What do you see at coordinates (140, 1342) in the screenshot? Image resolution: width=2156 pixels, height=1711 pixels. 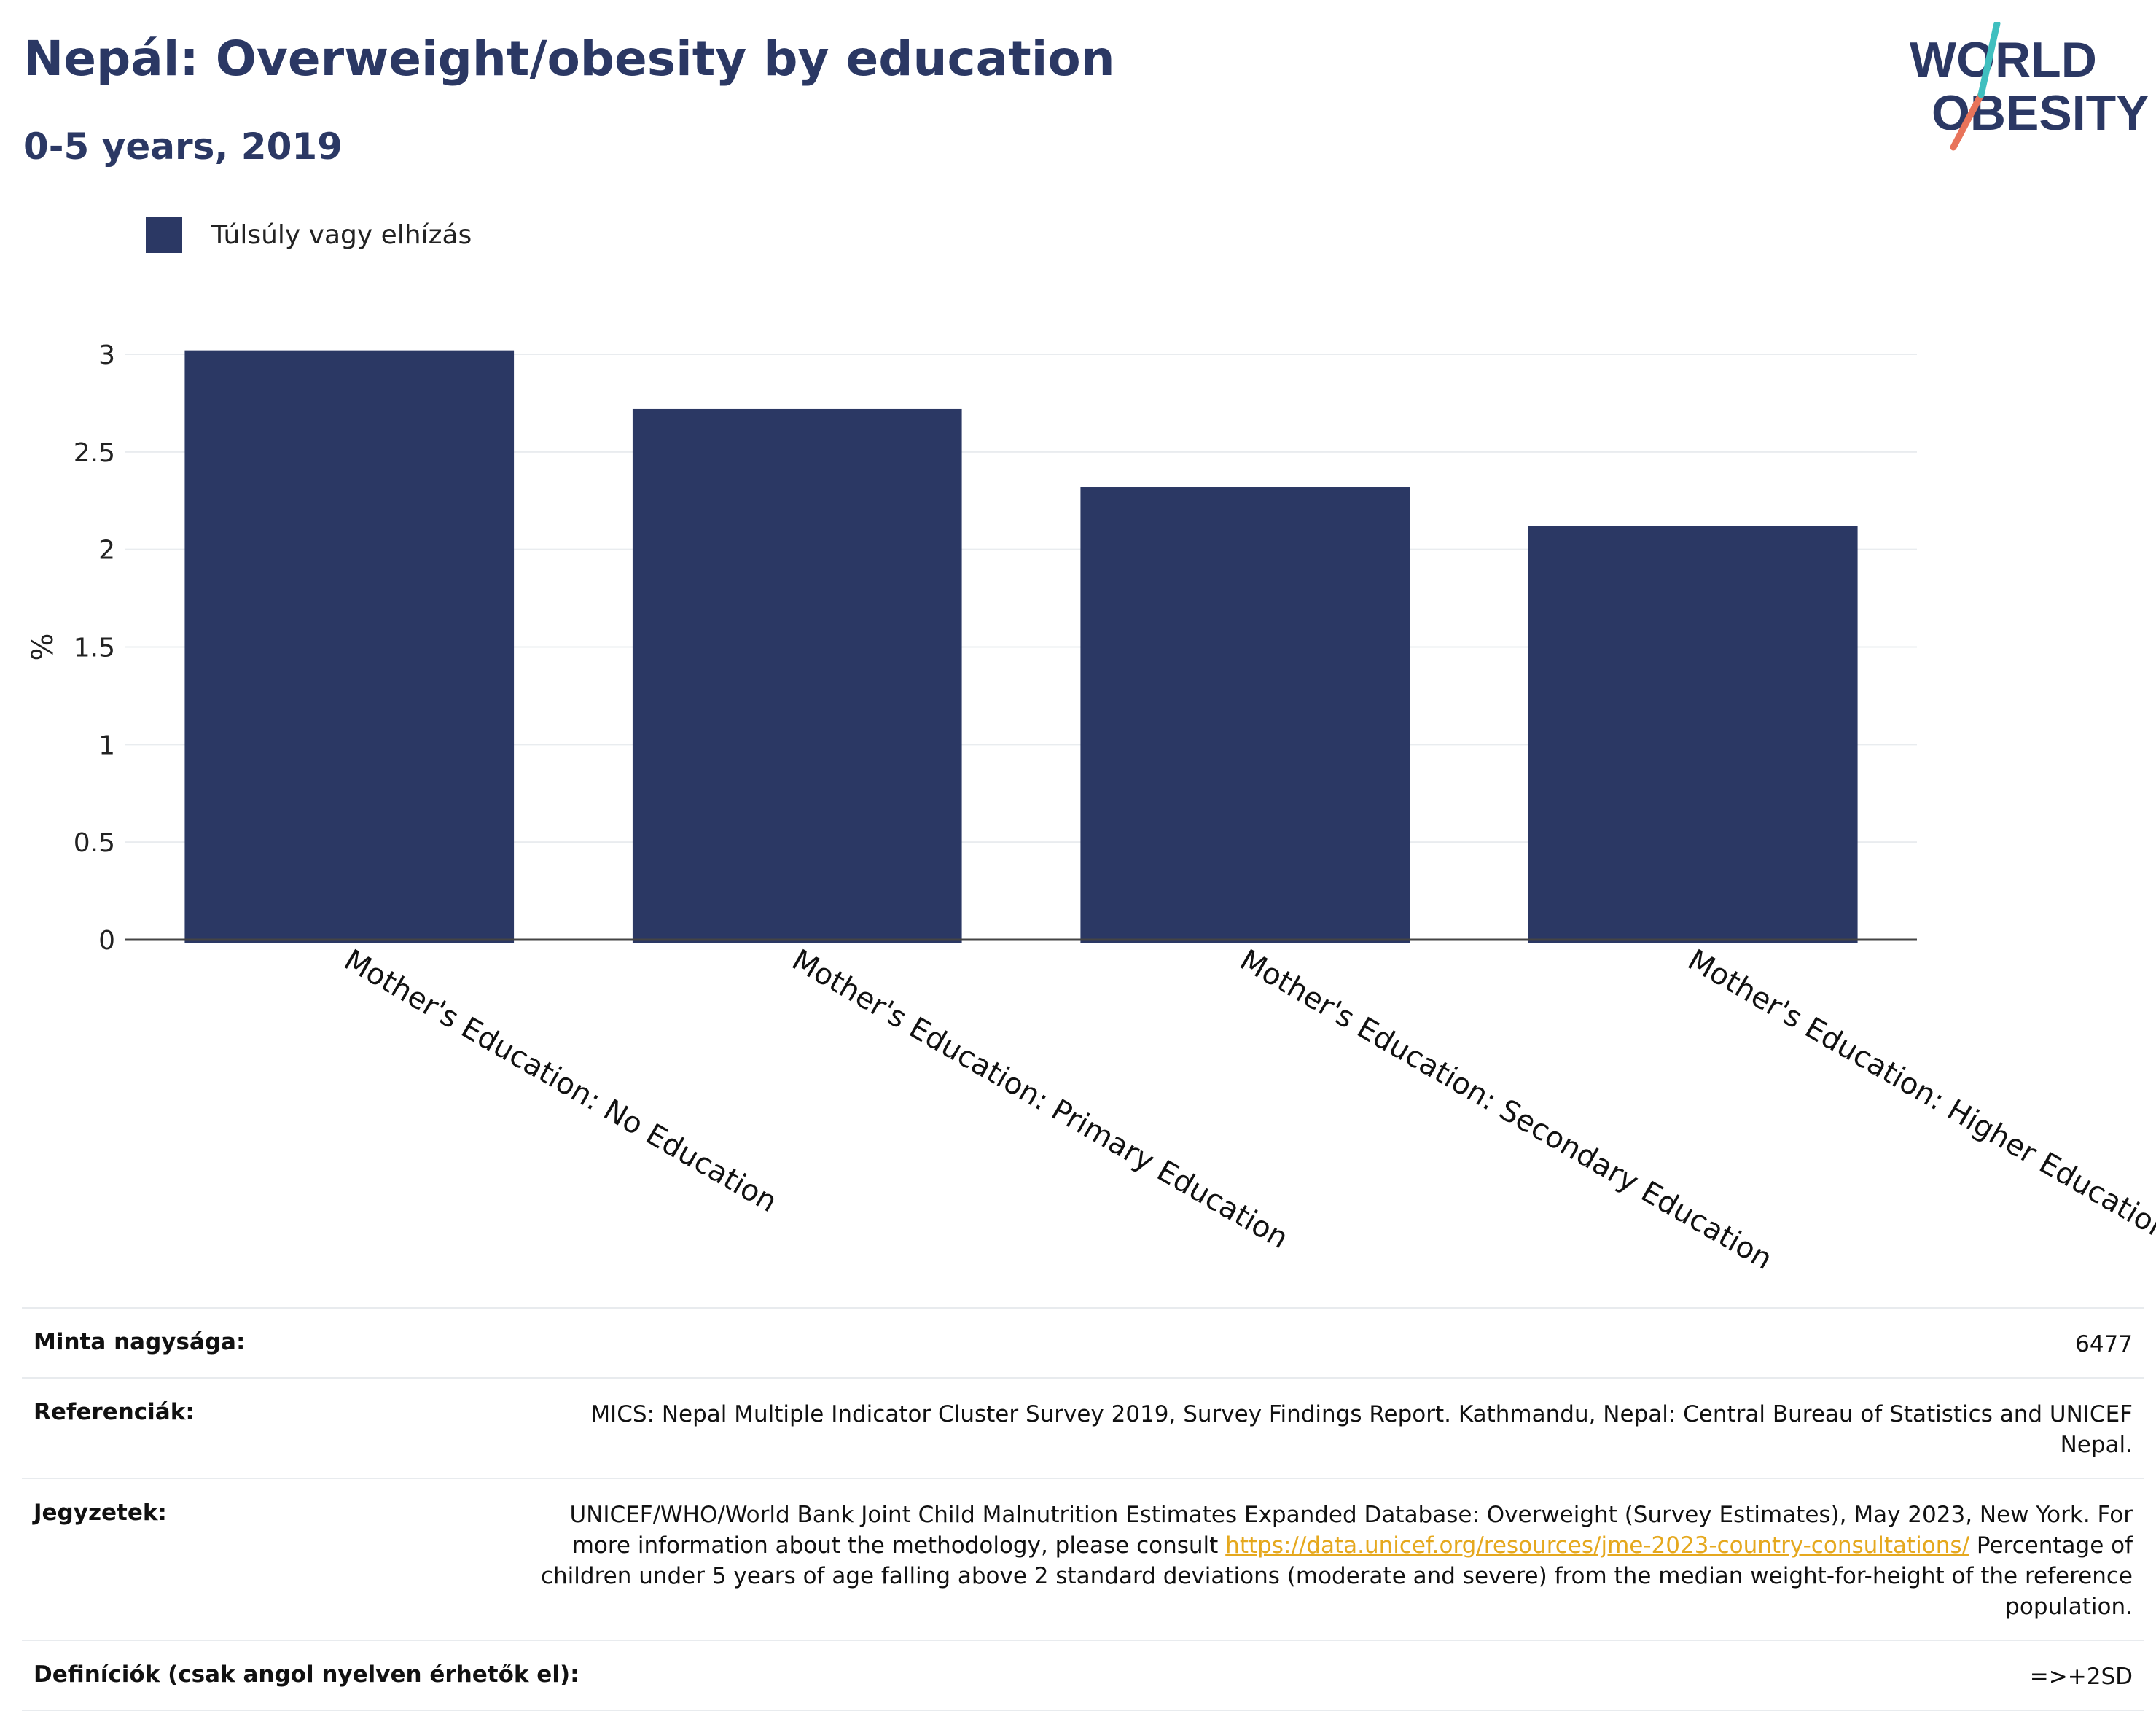 I see `sample-size-label: Minta nagysága:` at bounding box center [140, 1342].